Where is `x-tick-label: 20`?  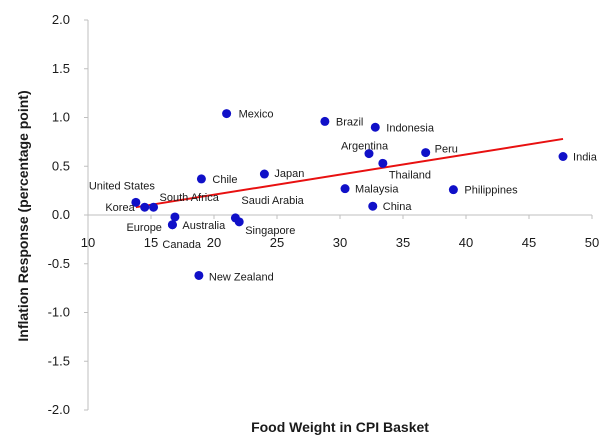 x-tick-label: 20 is located at coordinates (214, 242).